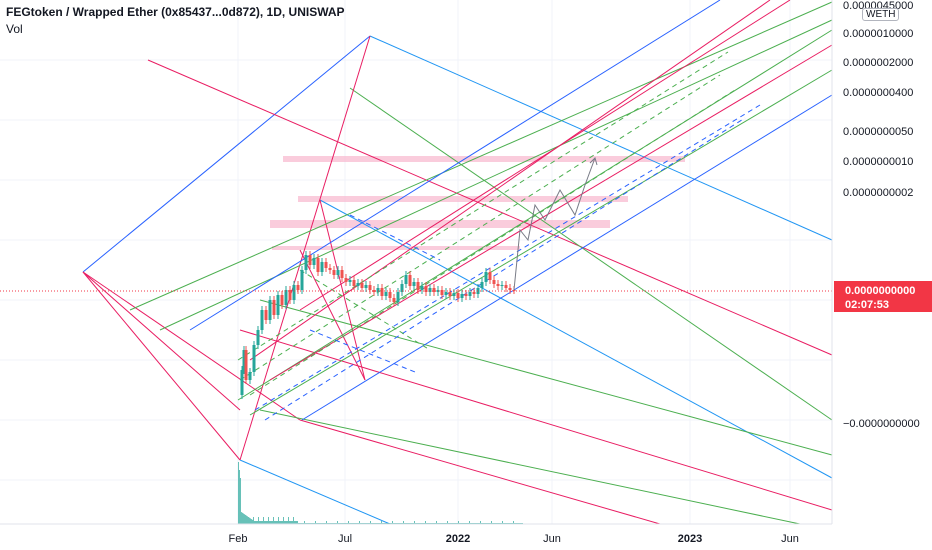 The height and width of the screenshot is (550, 932). I want to click on currency-badge: WETH, so click(881, 14).